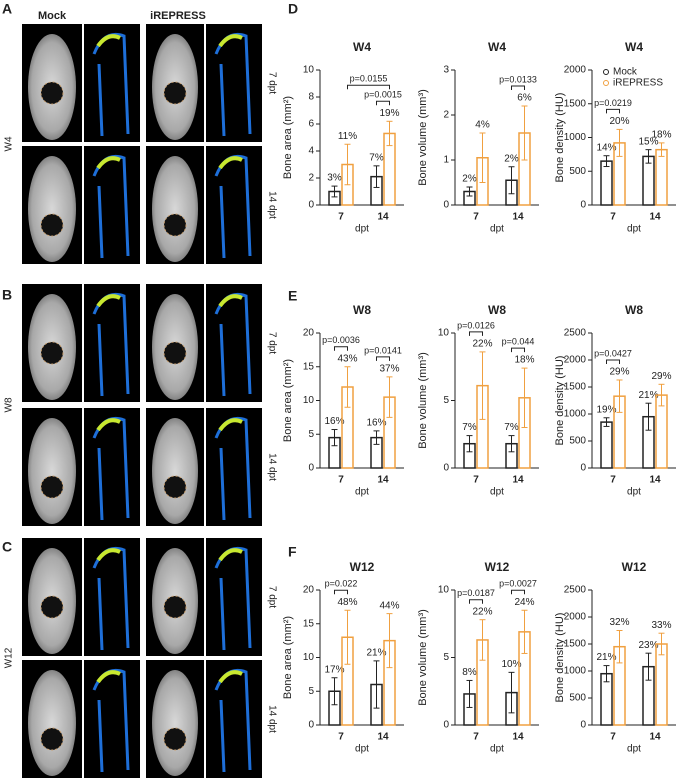  I want to click on percent-label: 48%, so click(347, 602).